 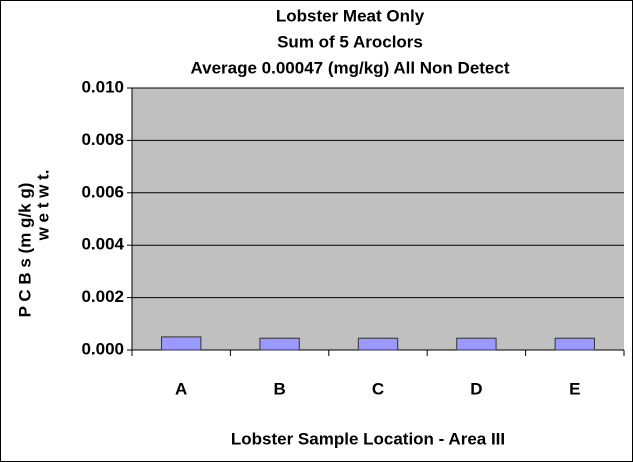 I want to click on y-tick-label: 0.000, so click(x=102, y=348).